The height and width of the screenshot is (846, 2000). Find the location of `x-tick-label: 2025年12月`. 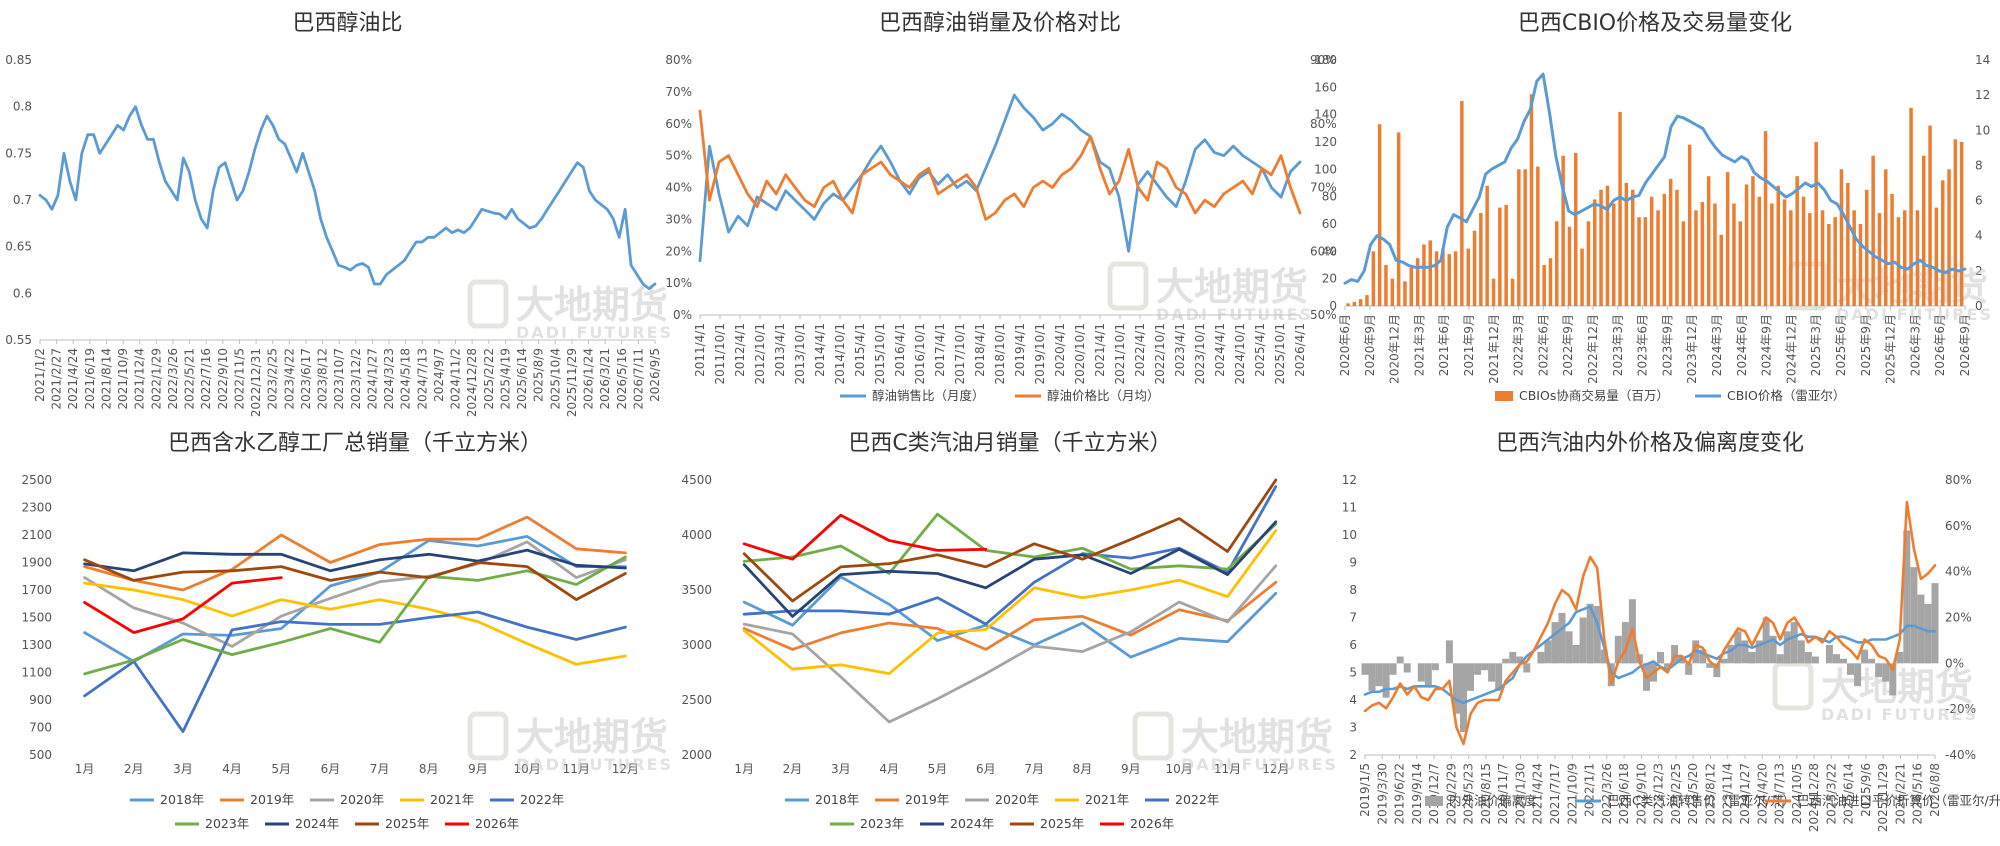

x-tick-label: 2025年12月 is located at coordinates (1891, 349).